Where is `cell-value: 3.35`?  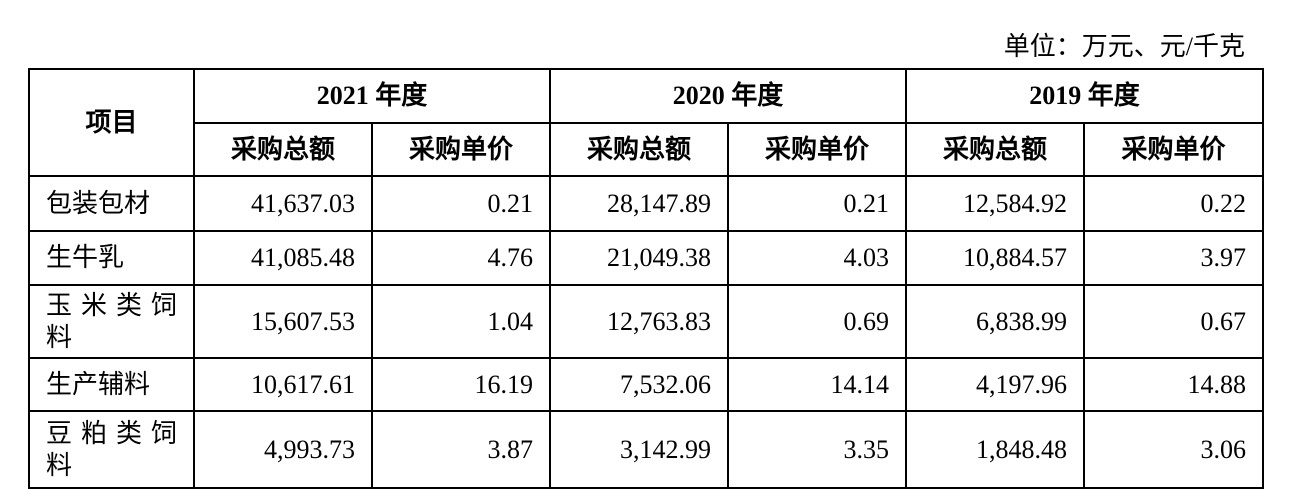 cell-value: 3.35 is located at coordinates (817, 449).